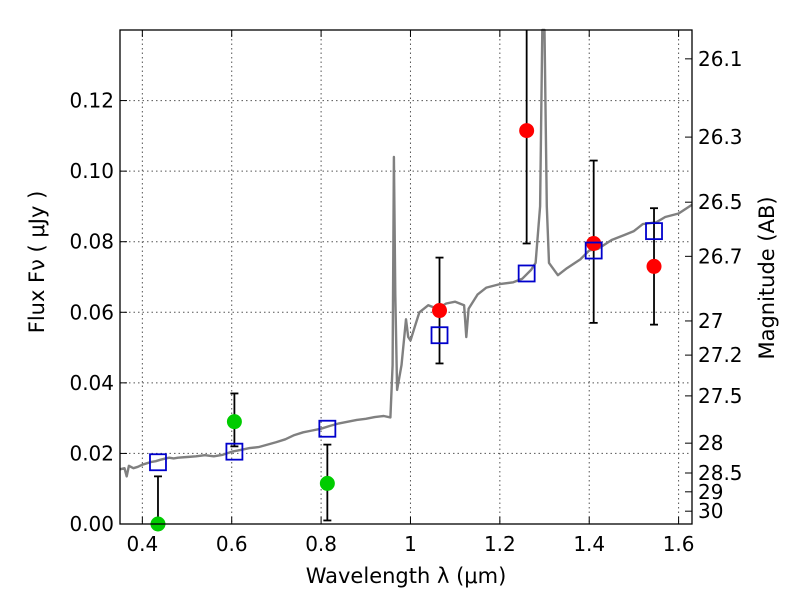 This screenshot has width=800, height=600. I want to click on x-tick-label: 1.2, so click(500, 544).